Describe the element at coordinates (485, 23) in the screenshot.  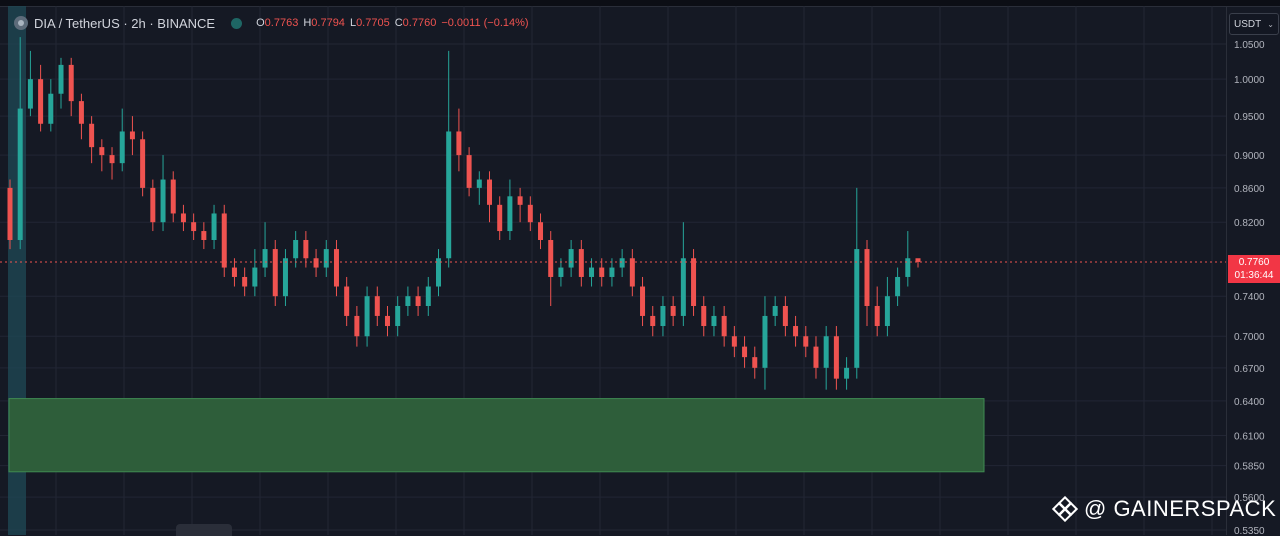
I see `price-change: −0.0011 (−0.14%)` at that location.